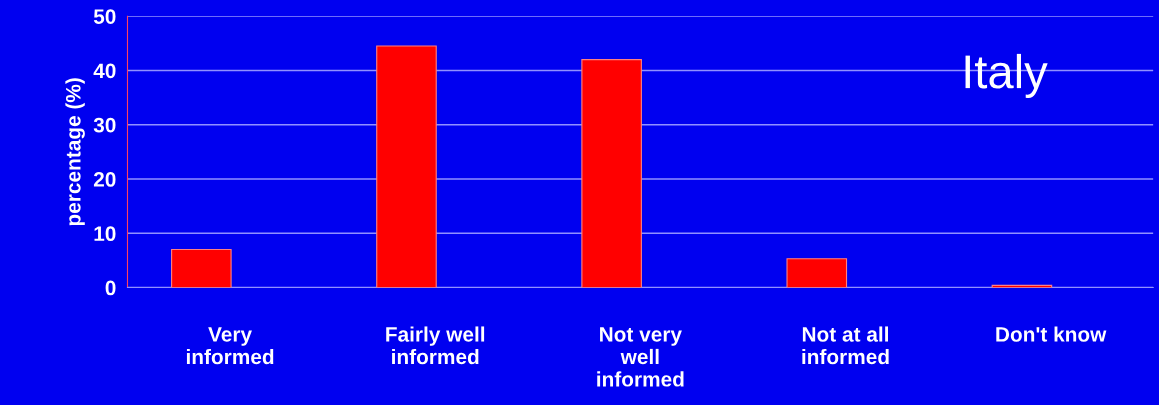 Image resolution: width=1159 pixels, height=405 pixels. What do you see at coordinates (640, 357) in the screenshot?
I see `x-tick-label: Not very well informed` at bounding box center [640, 357].